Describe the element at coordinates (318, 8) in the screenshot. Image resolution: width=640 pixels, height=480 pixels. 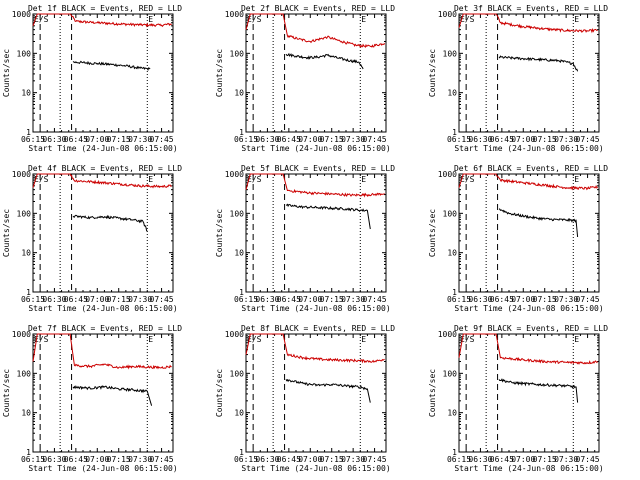
I see `chart-title: Det 2f BLACK = Events, RED = LLD` at that location.